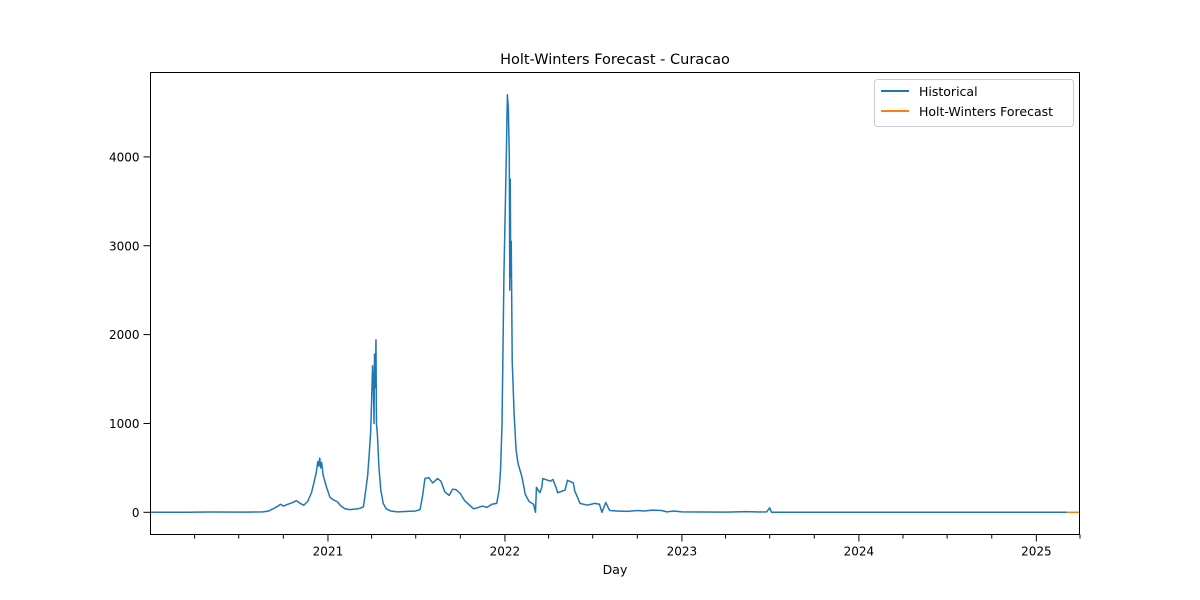 Image resolution: width=1200 pixels, height=600 pixels. What do you see at coordinates (615, 569) in the screenshot?
I see `x-axis-label: Day` at bounding box center [615, 569].